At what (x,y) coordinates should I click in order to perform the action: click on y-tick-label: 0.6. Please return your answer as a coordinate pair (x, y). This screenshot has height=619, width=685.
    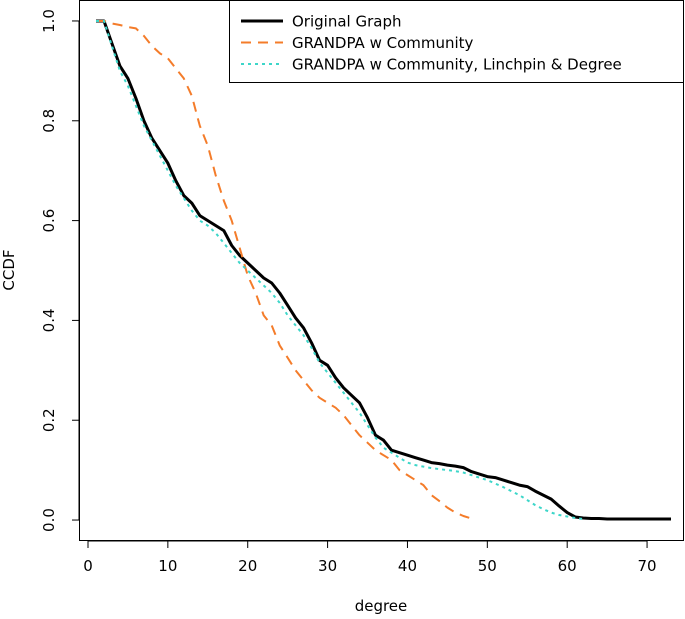
    Looking at the image, I should click on (49, 221).